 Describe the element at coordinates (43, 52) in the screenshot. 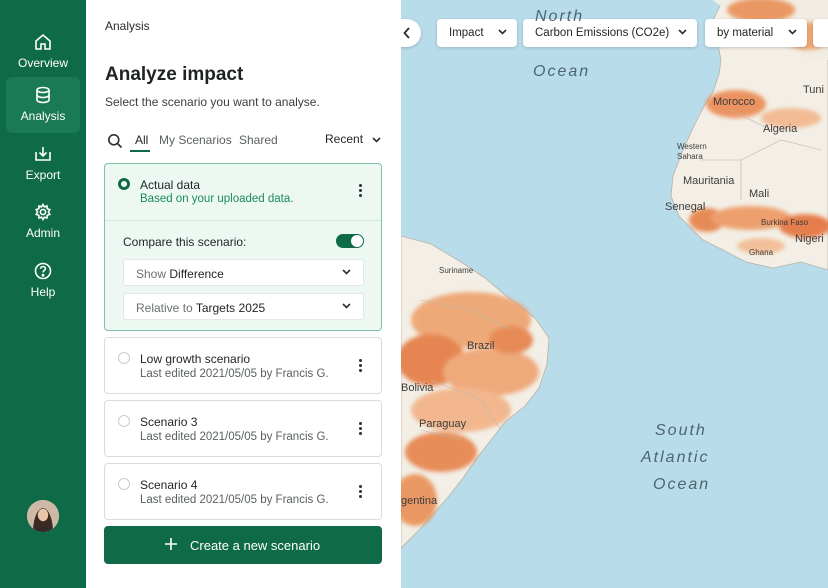

I see `nav-item-overview: Overview` at that location.